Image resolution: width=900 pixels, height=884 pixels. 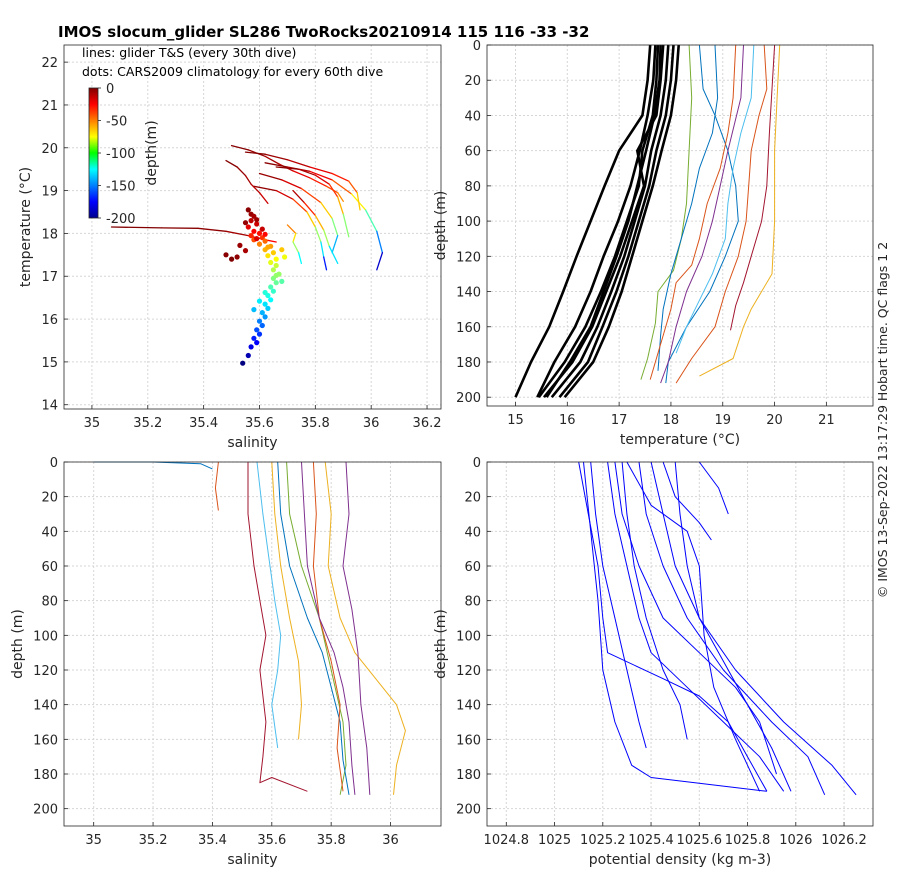 I want to click on temp-ytick-label: 120, so click(x=468, y=257).